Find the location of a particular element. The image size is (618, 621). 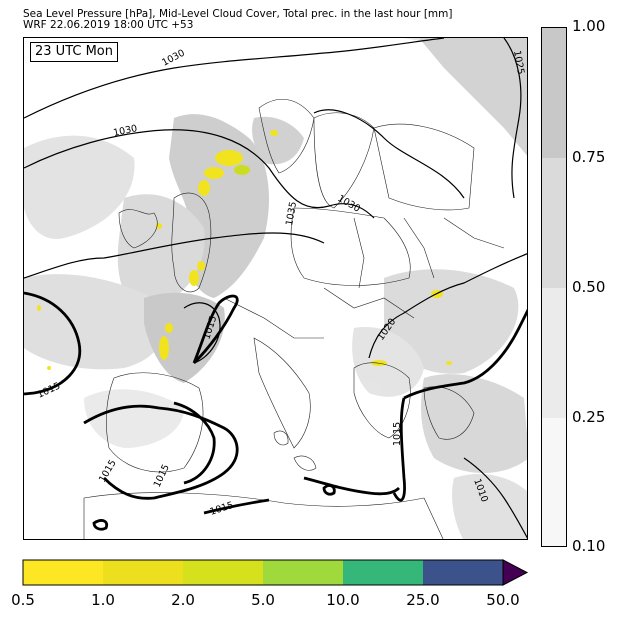

precip-tick-label: 1.0 is located at coordinates (103, 600).